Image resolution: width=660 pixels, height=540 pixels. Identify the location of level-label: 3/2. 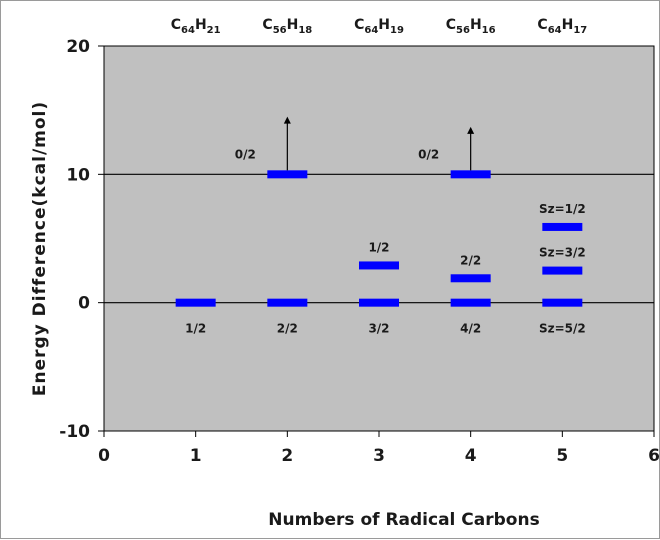
(378, 329).